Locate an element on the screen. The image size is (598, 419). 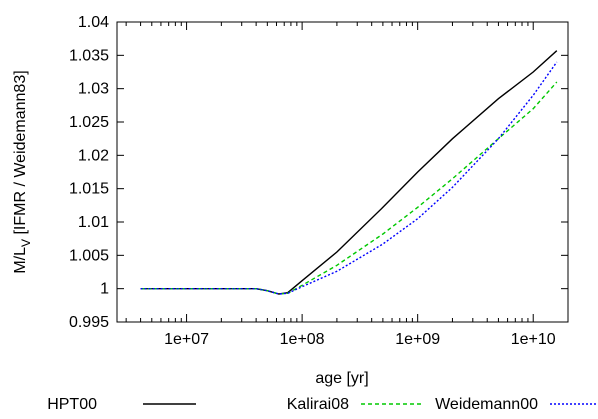
y-tick-label: 1.025 is located at coordinates (89, 122).